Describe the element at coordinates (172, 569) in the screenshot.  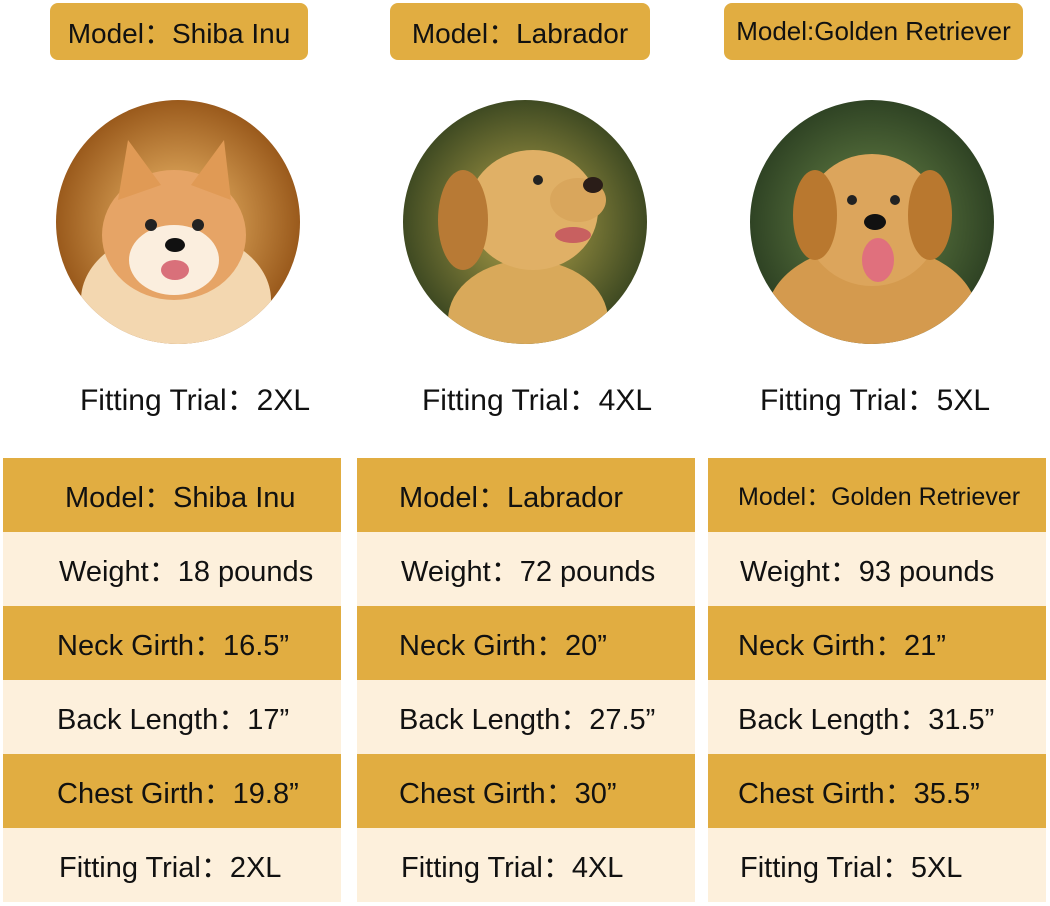
I see `weight-row: Weight：18 pounds` at that location.